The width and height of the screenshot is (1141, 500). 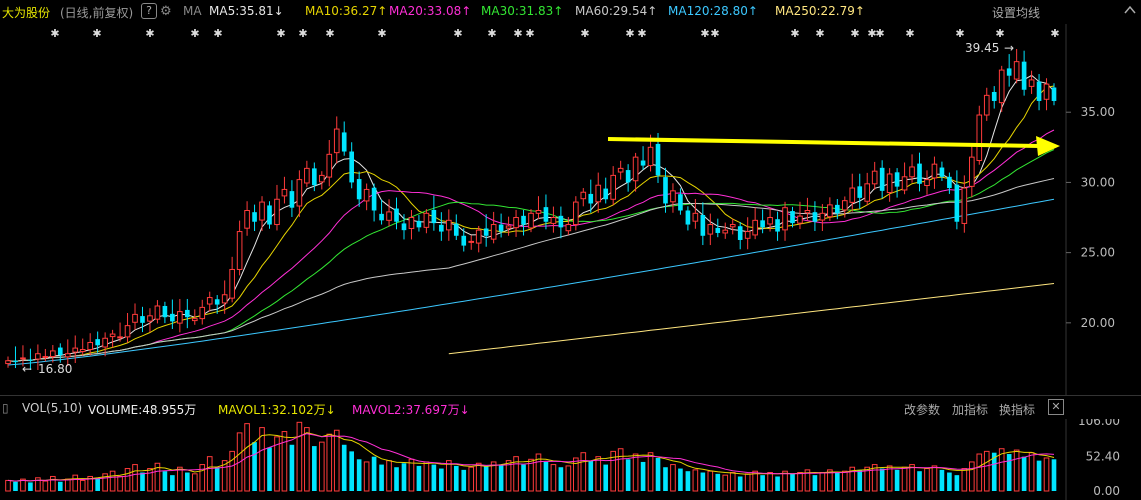 I want to click on close-icon: ✕, so click(x=1056, y=407).